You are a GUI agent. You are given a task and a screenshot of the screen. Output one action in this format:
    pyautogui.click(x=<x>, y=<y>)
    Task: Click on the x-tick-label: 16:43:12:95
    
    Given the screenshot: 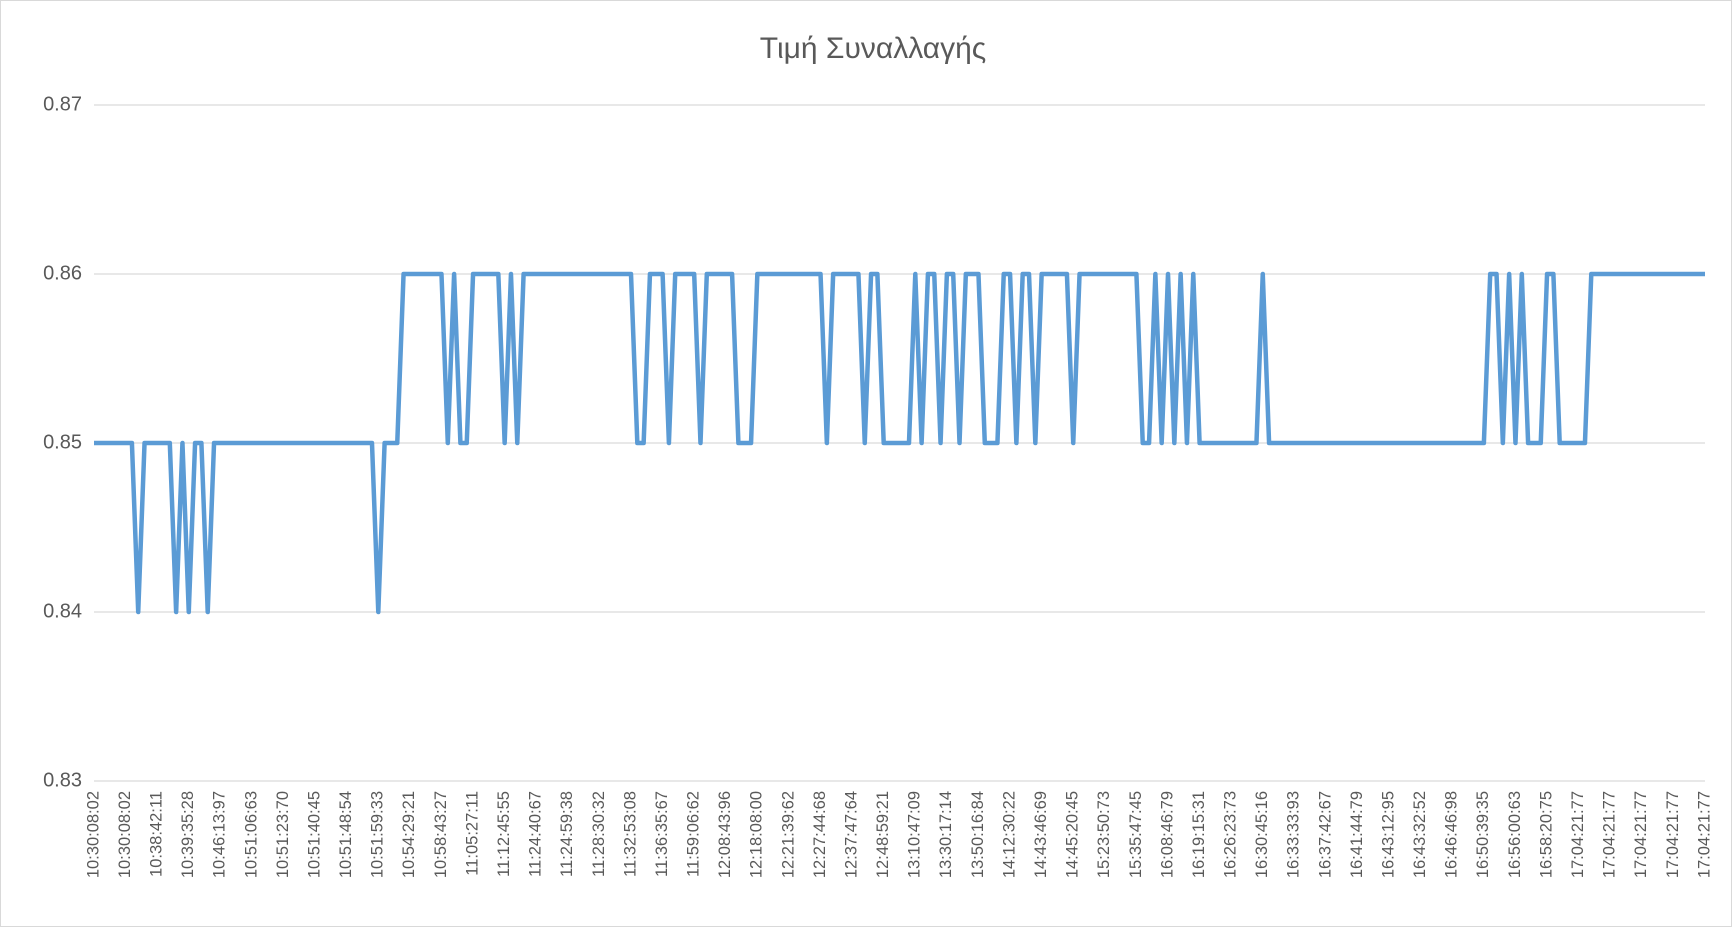 What is the action you would take?
    pyautogui.click(x=1388, y=834)
    